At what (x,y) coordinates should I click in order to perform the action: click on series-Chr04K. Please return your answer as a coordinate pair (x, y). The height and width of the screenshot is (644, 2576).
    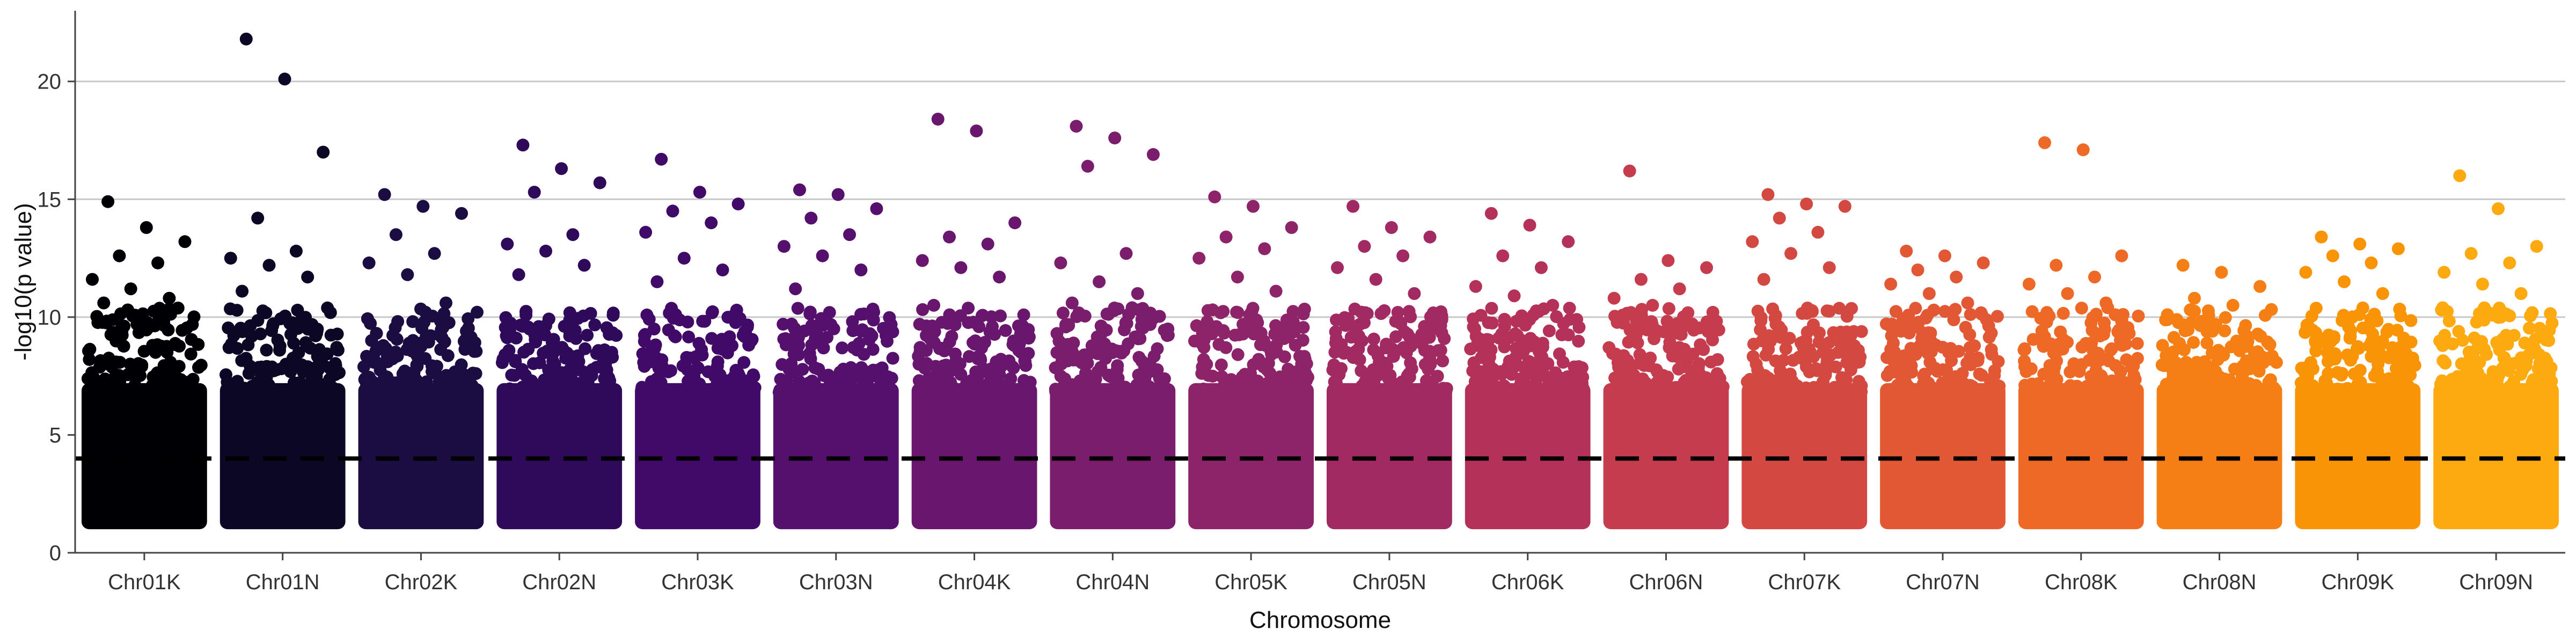
    Looking at the image, I should click on (974, 321).